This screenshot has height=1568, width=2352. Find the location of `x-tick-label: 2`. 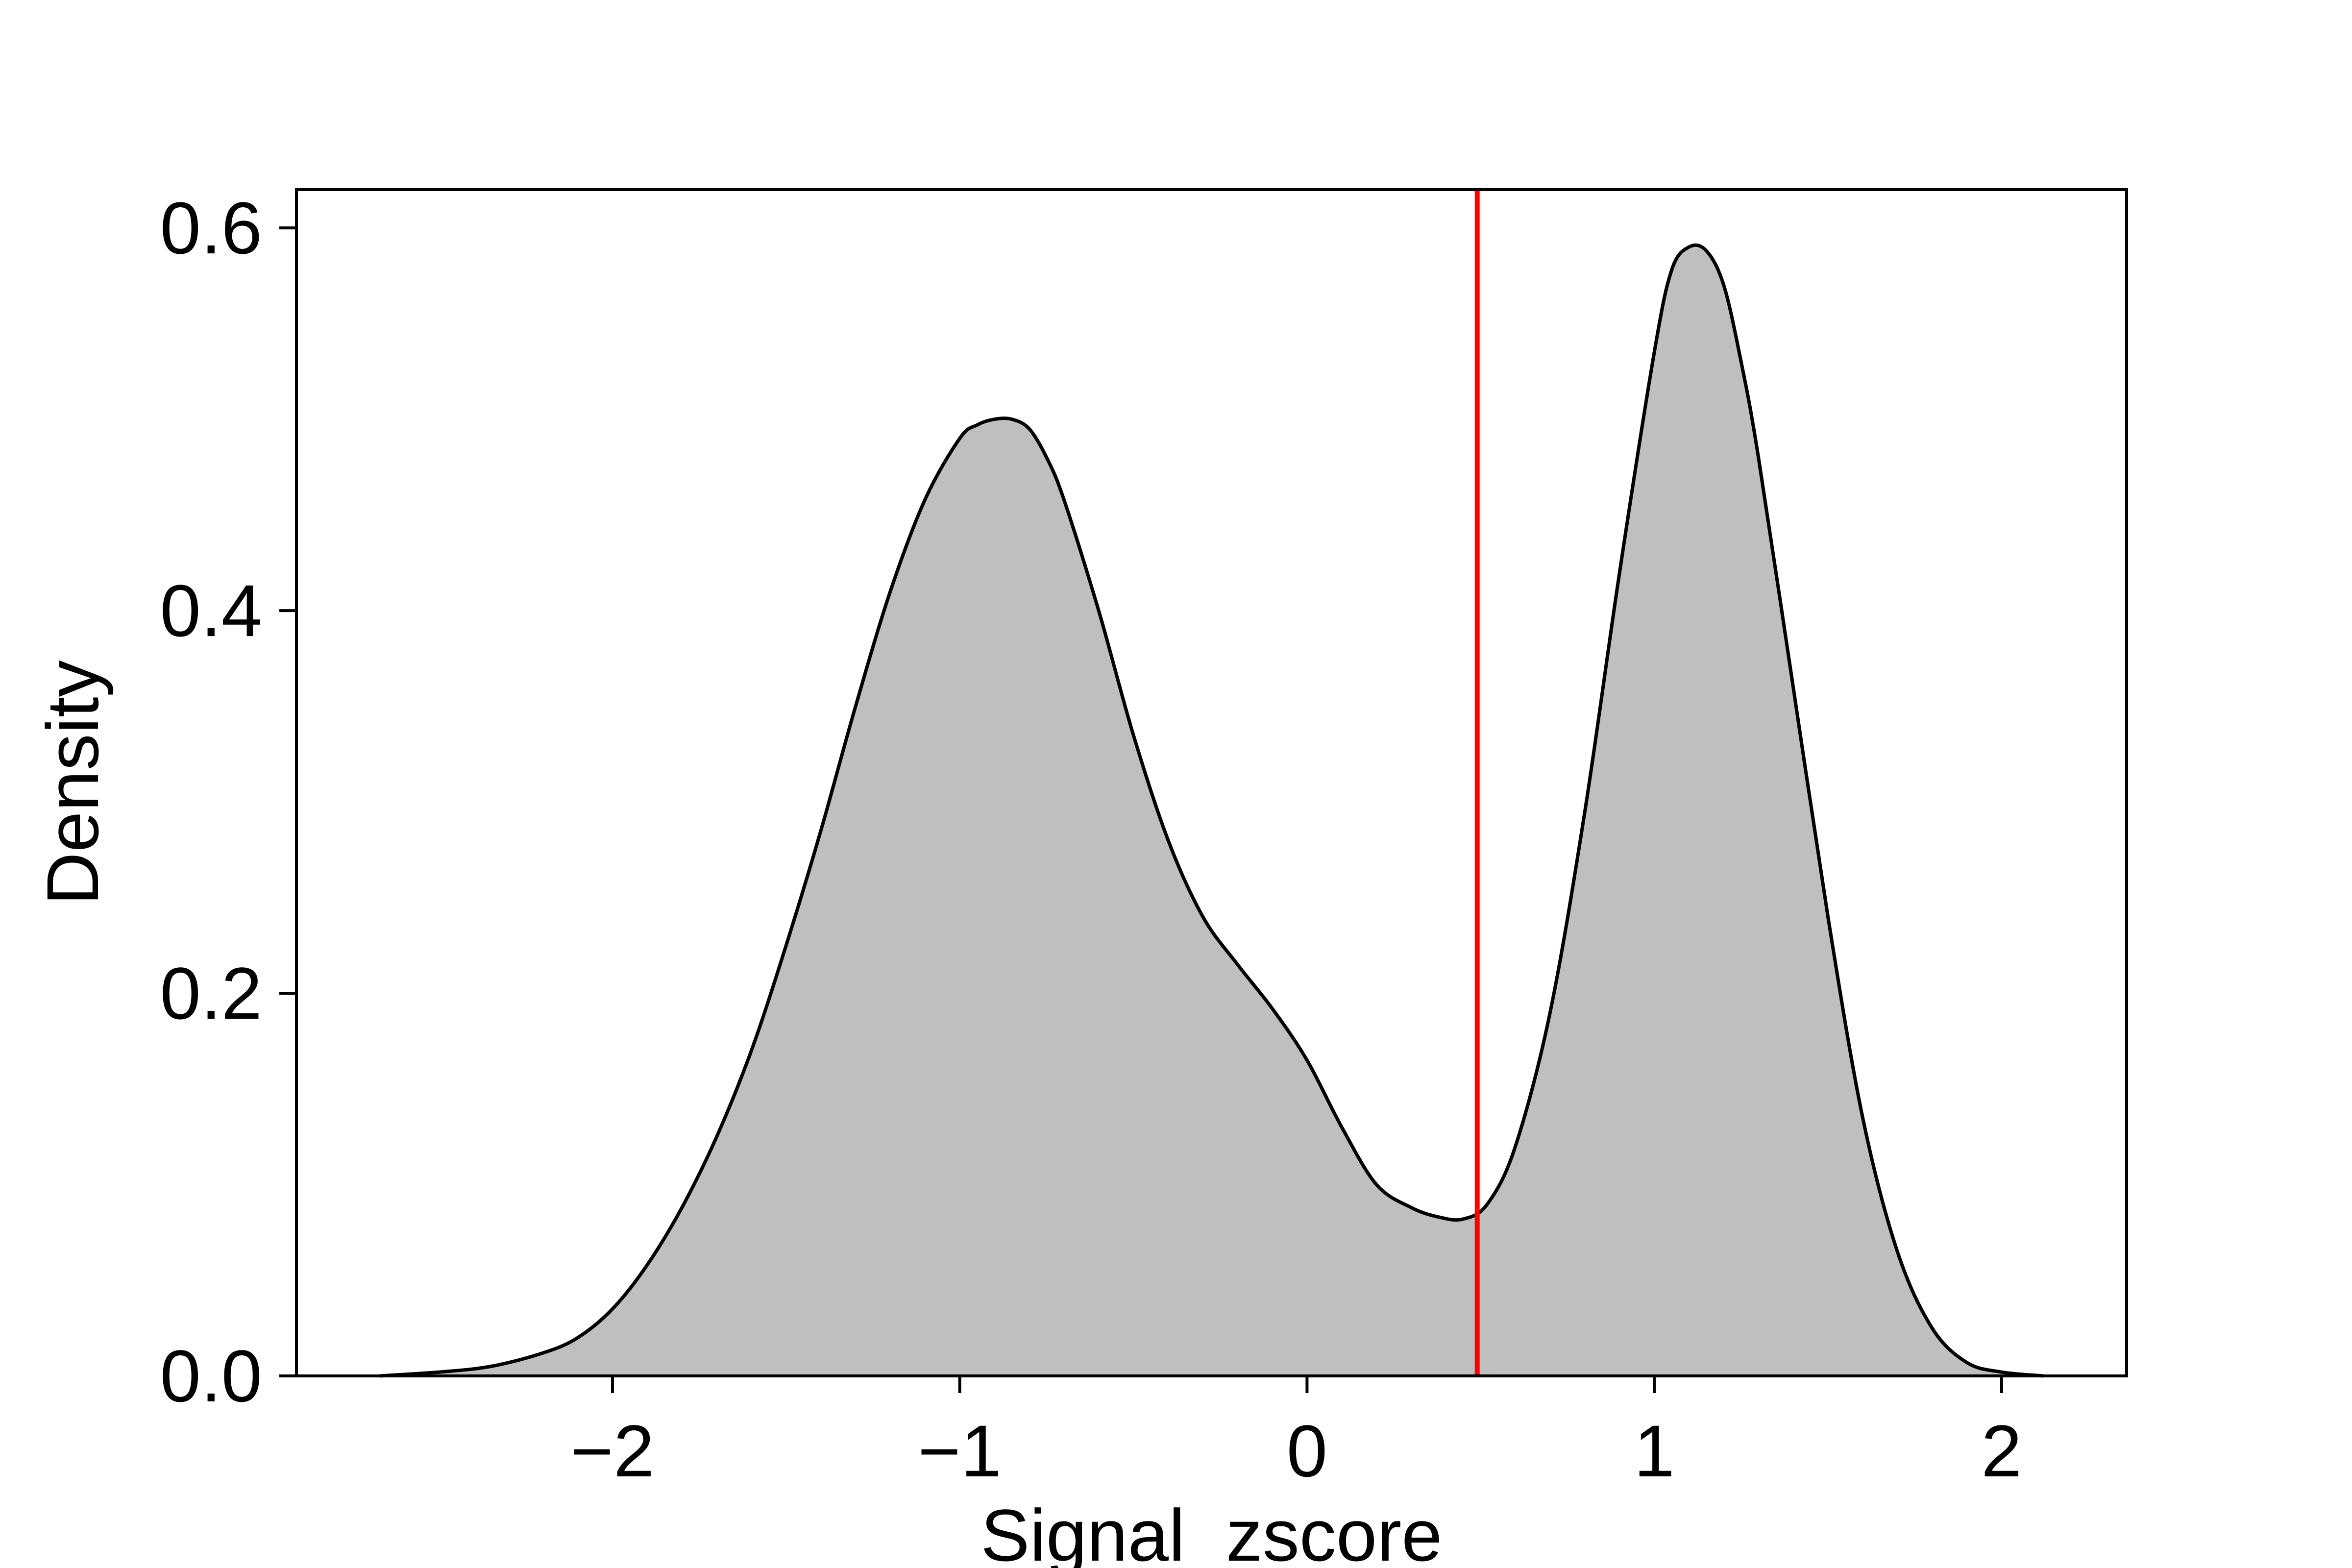

x-tick-label: 2 is located at coordinates (2001, 1451).